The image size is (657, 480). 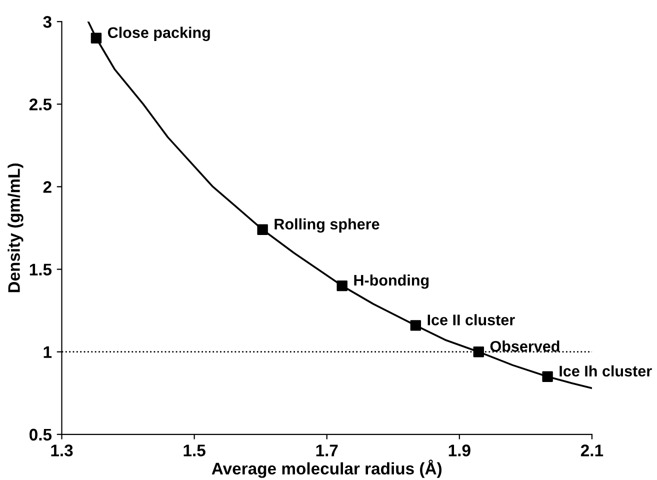 I want to click on y-tick-label: 1.5, so click(x=41, y=270).